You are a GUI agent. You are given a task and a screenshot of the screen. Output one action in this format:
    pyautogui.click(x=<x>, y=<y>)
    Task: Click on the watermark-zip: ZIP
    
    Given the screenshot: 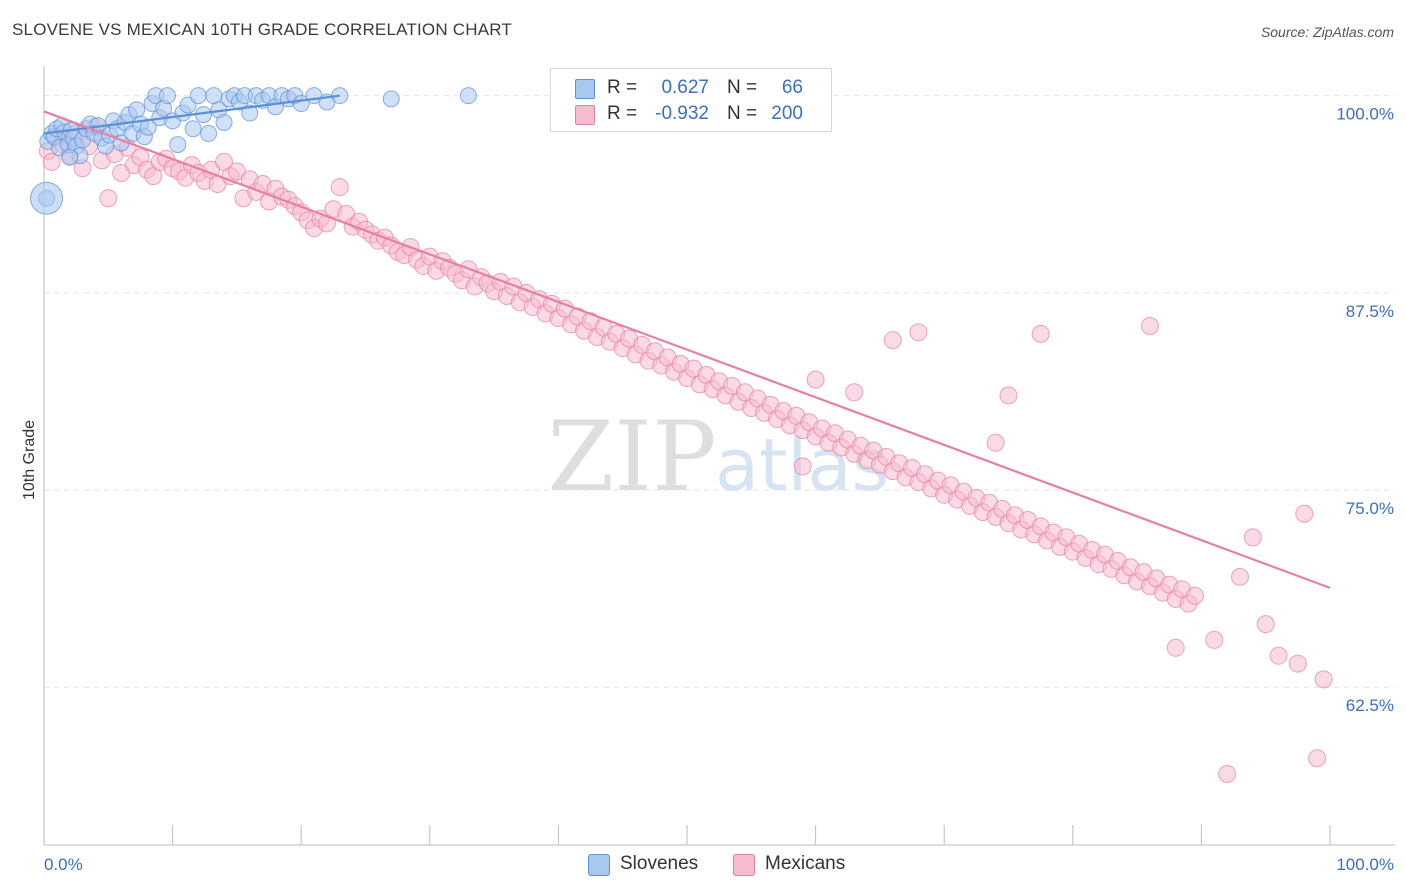 What is the action you would take?
    pyautogui.click(x=631, y=457)
    